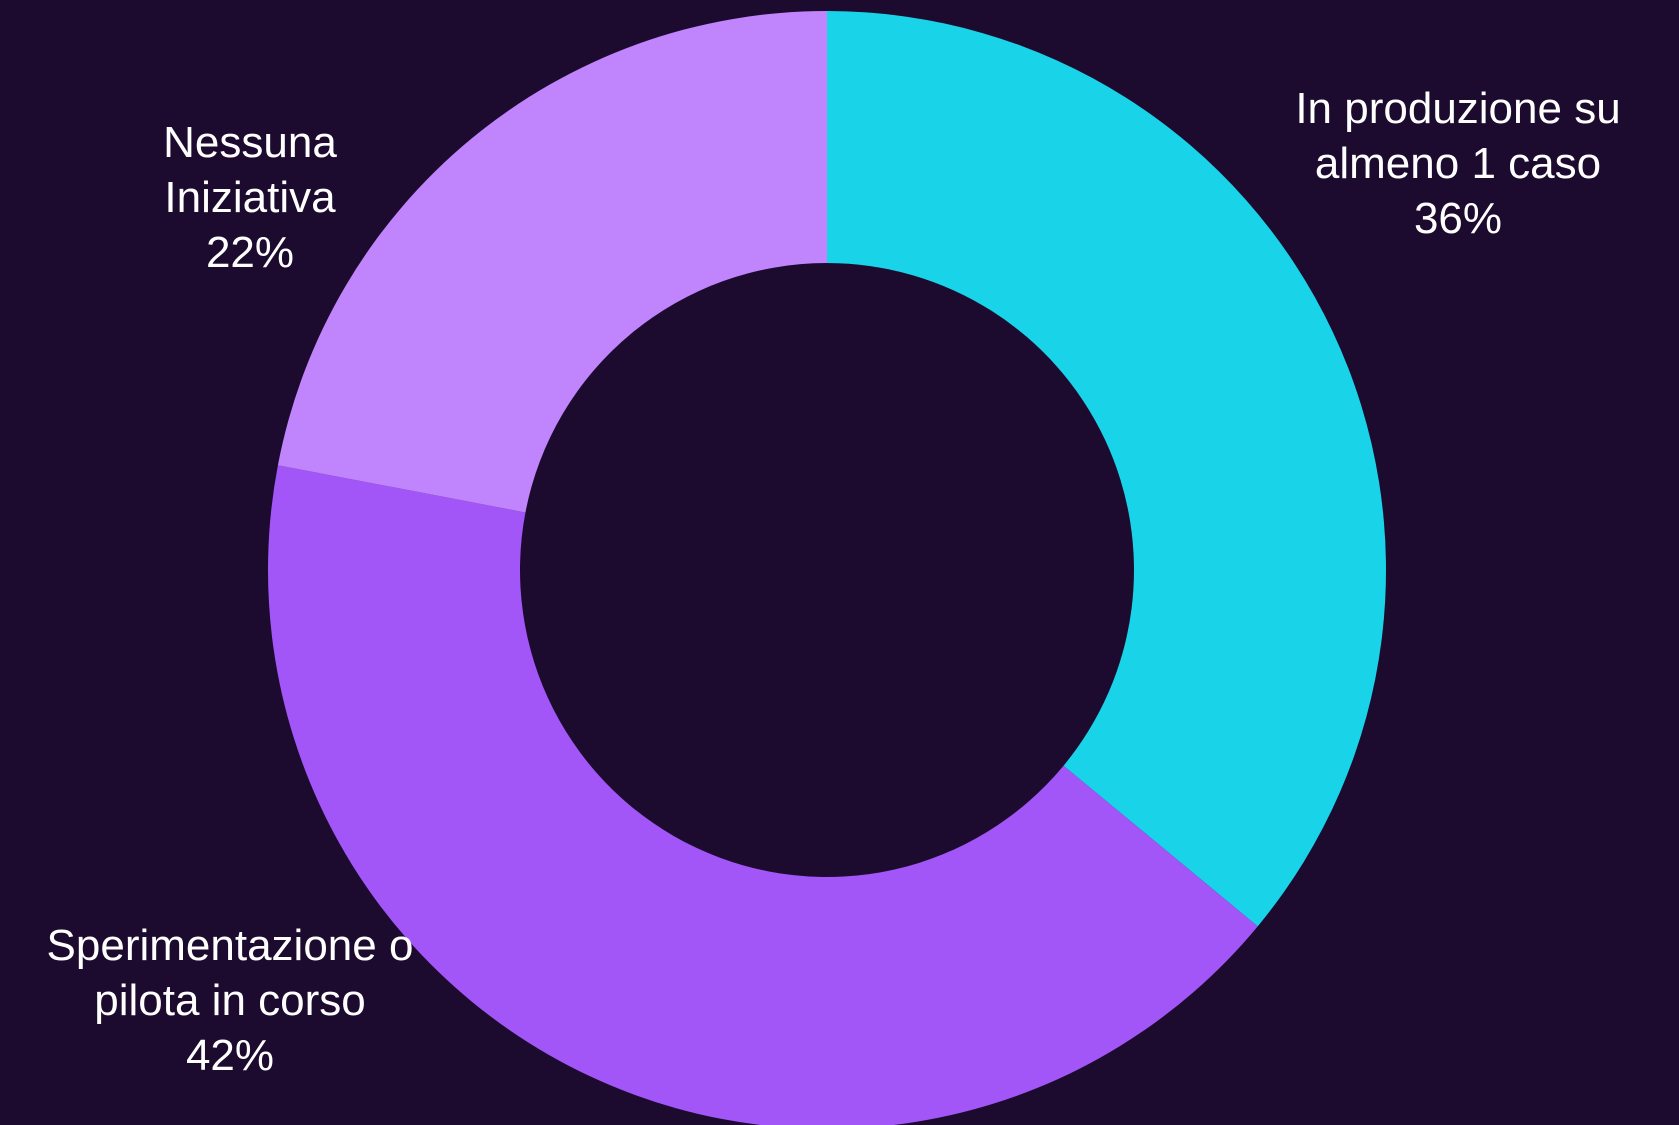 The image size is (1679, 1125). I want to click on slice-category-label: Nessuna, so click(250, 142).